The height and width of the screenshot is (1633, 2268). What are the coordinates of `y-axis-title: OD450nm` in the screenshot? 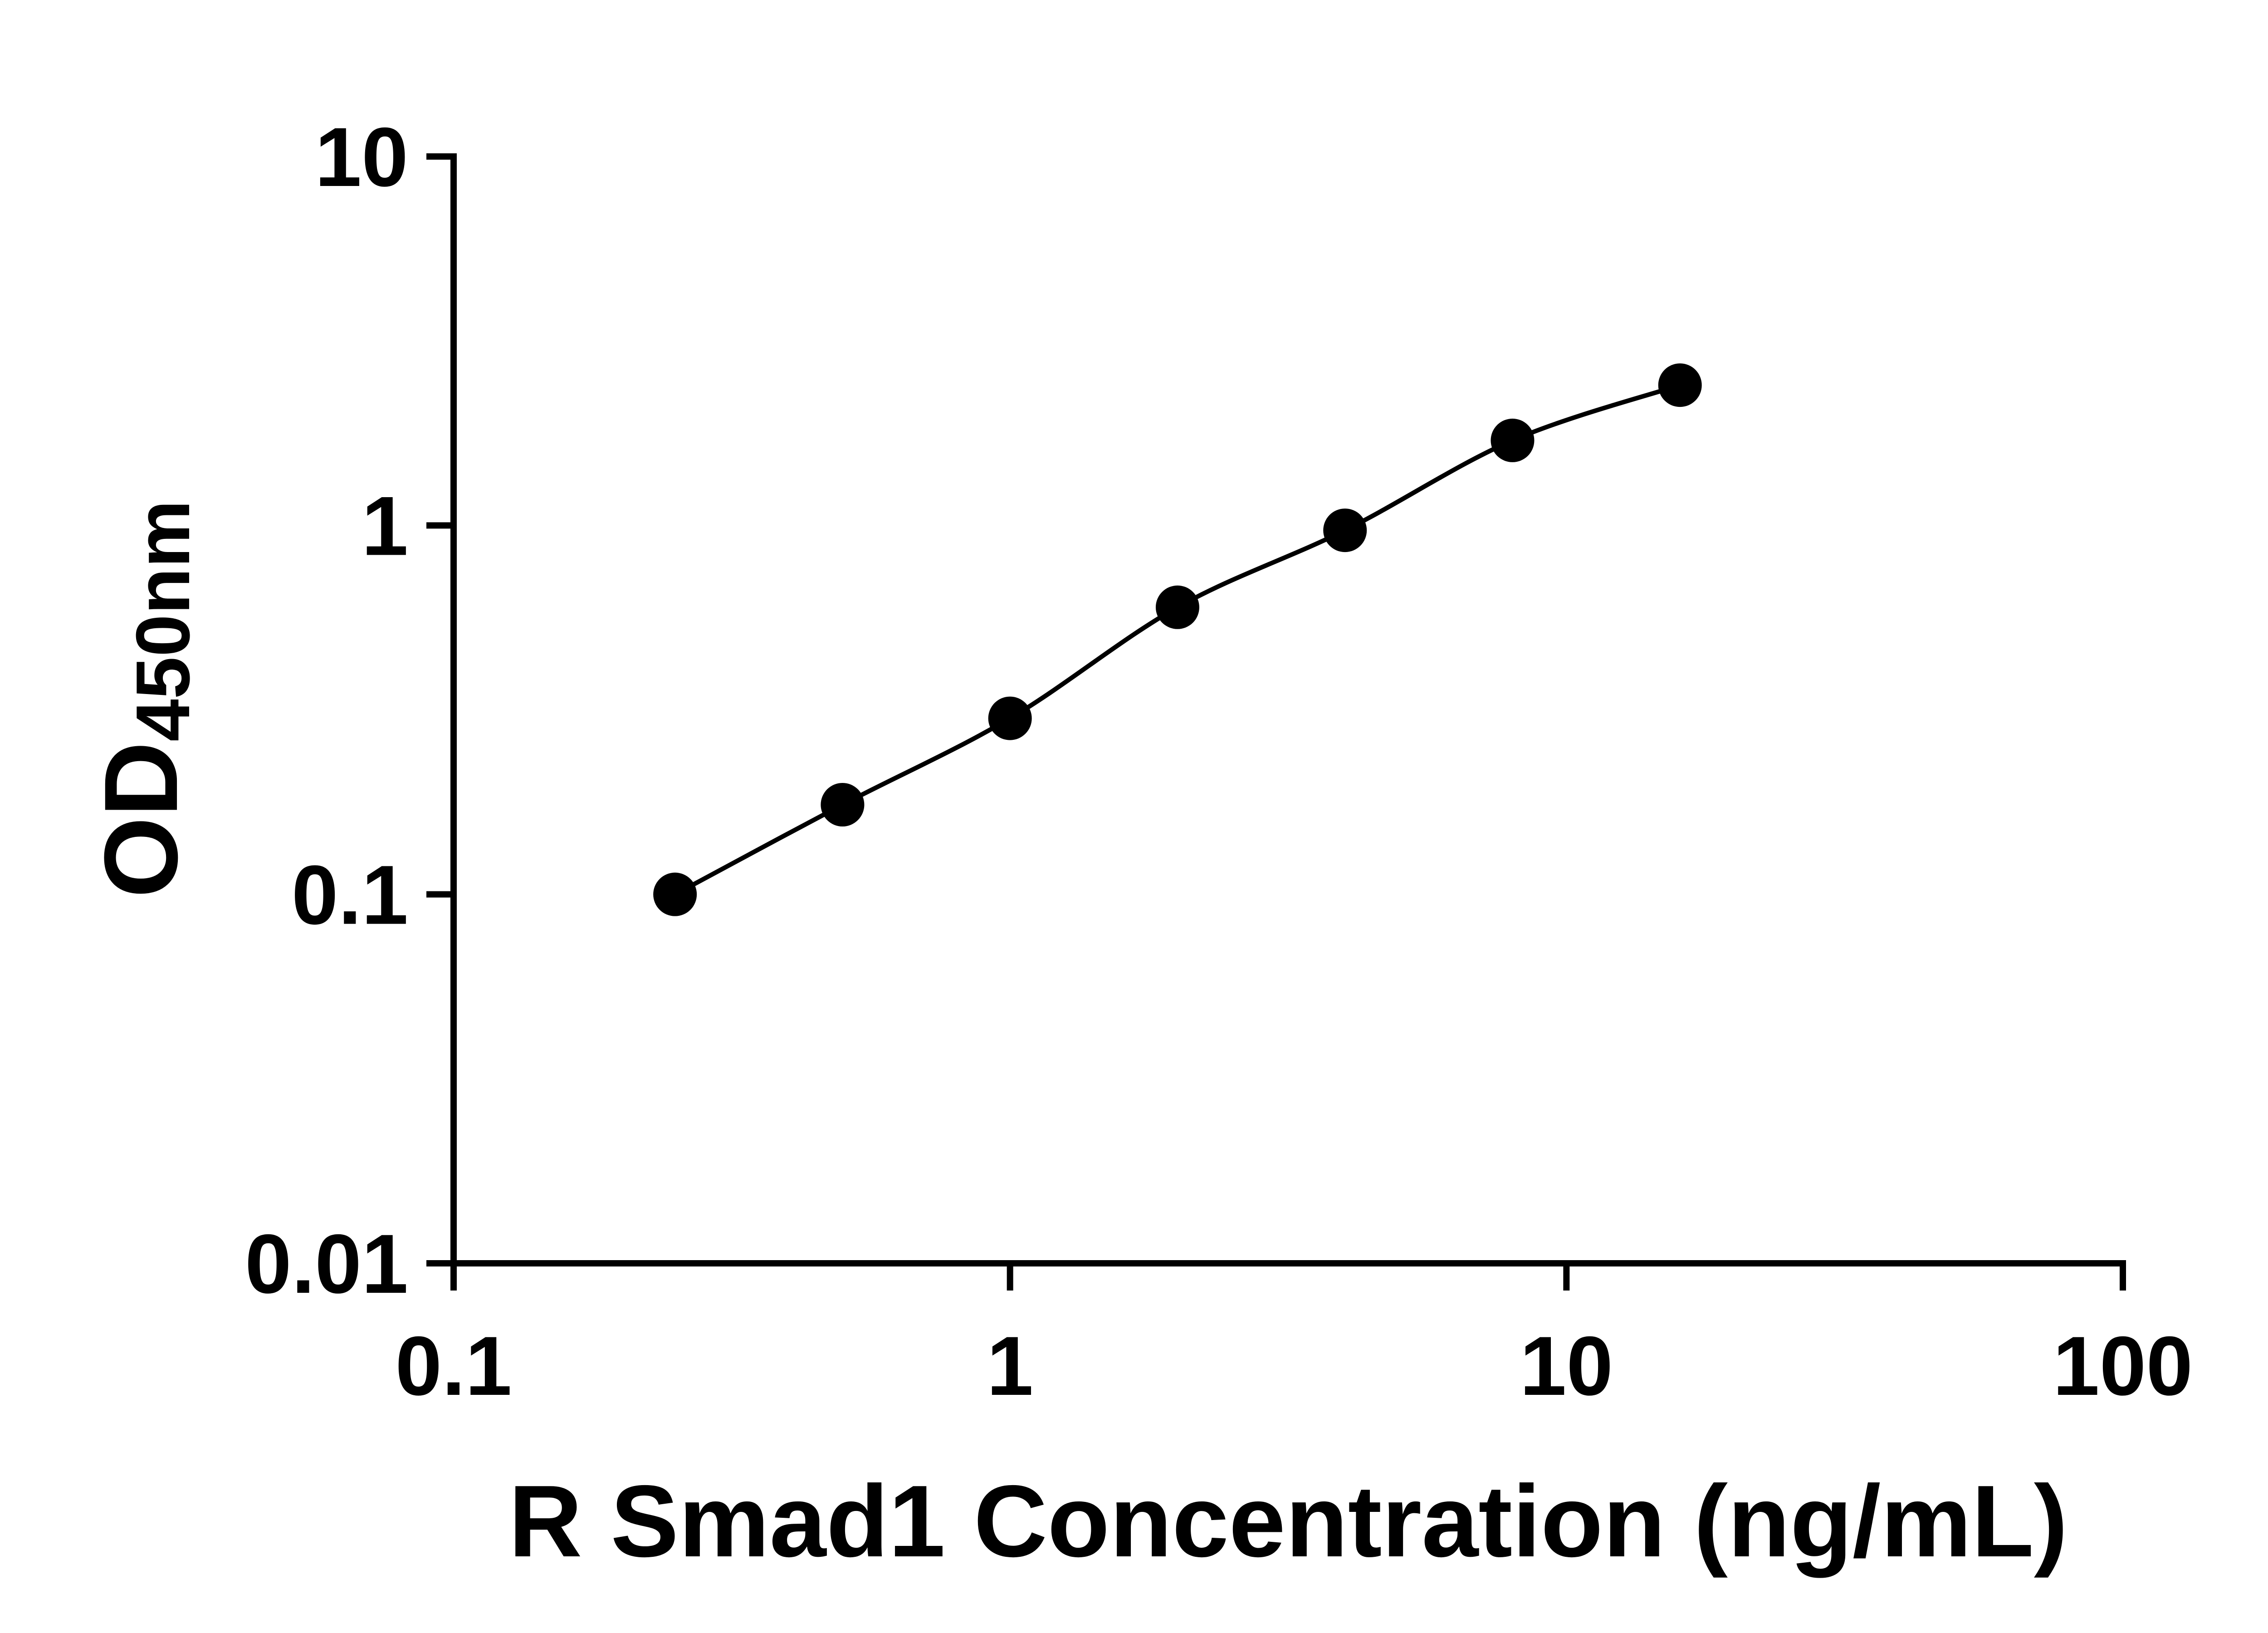 It's located at (144, 699).